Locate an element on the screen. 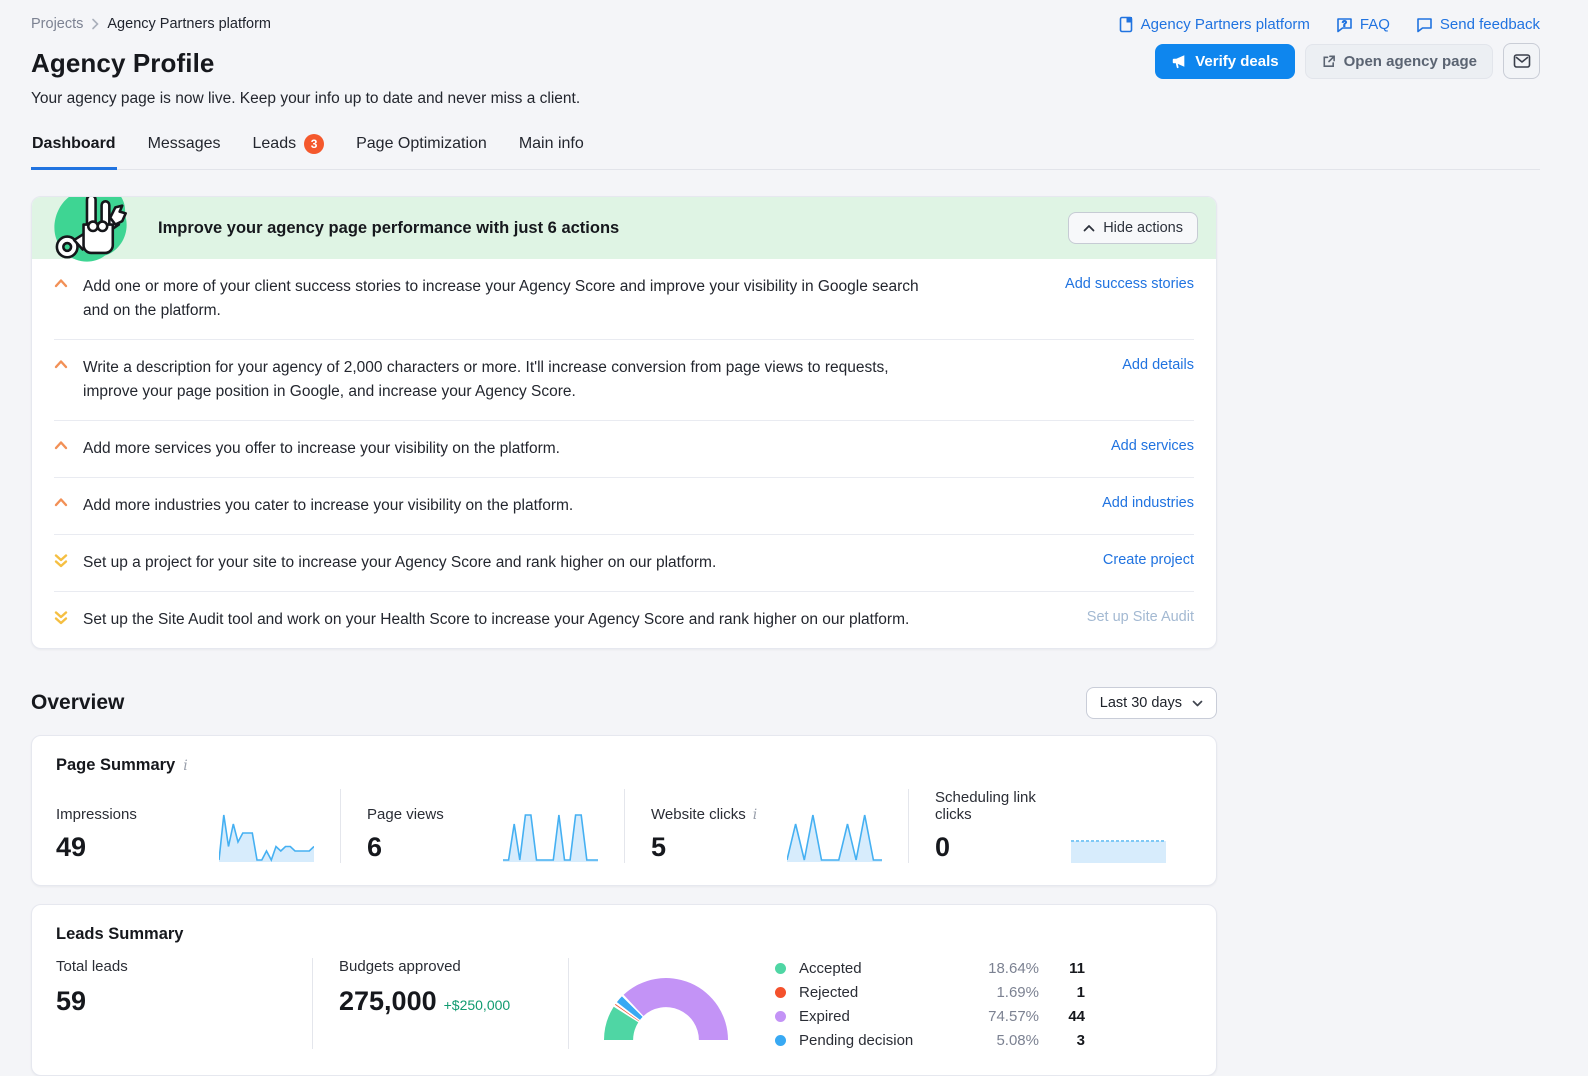 The height and width of the screenshot is (1076, 1588). page-title: Agency Profile is located at coordinates (123, 63).